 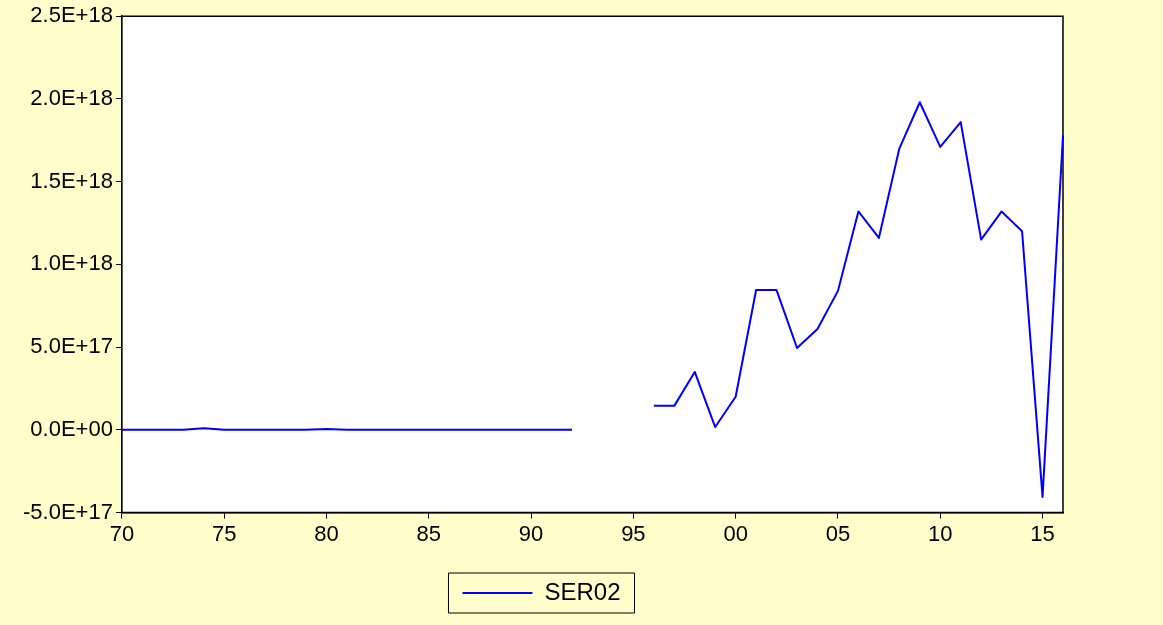 I want to click on x-tick-label: 95, so click(x=633, y=533).